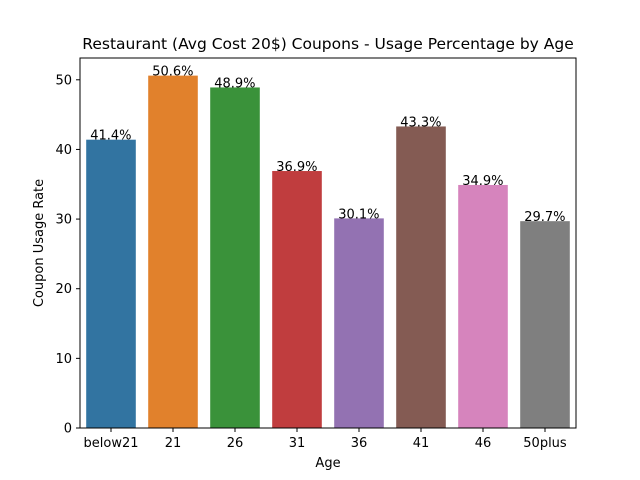 The image size is (640, 480). Describe the element at coordinates (63, 289) in the screenshot. I see `y-tick-label: 20` at that location.